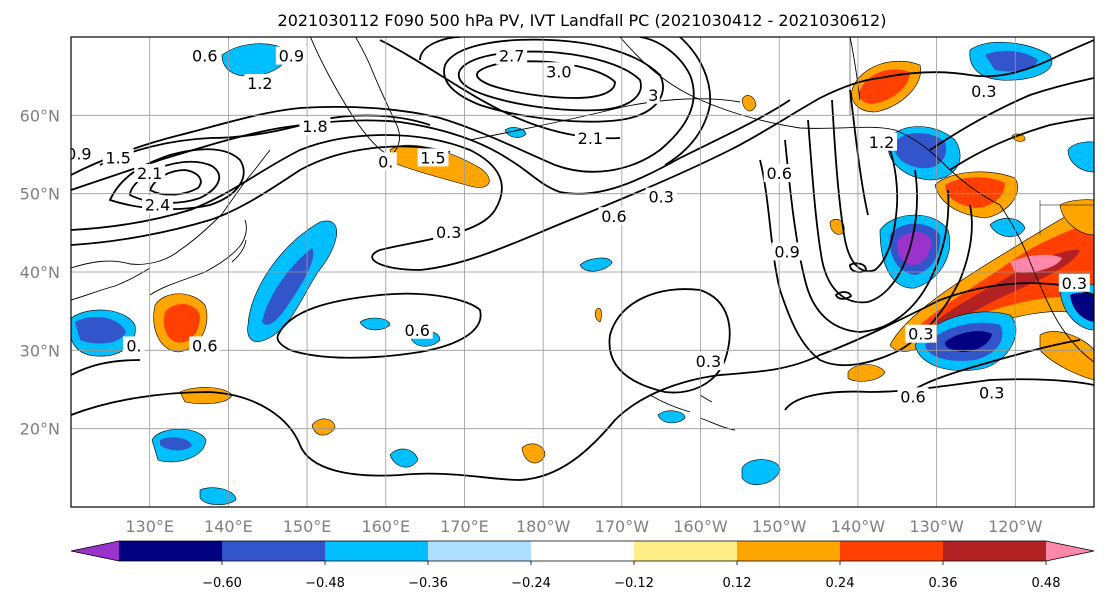  Describe the element at coordinates (622, 526) in the screenshot. I see `lon-tick-label: 170°W` at that location.